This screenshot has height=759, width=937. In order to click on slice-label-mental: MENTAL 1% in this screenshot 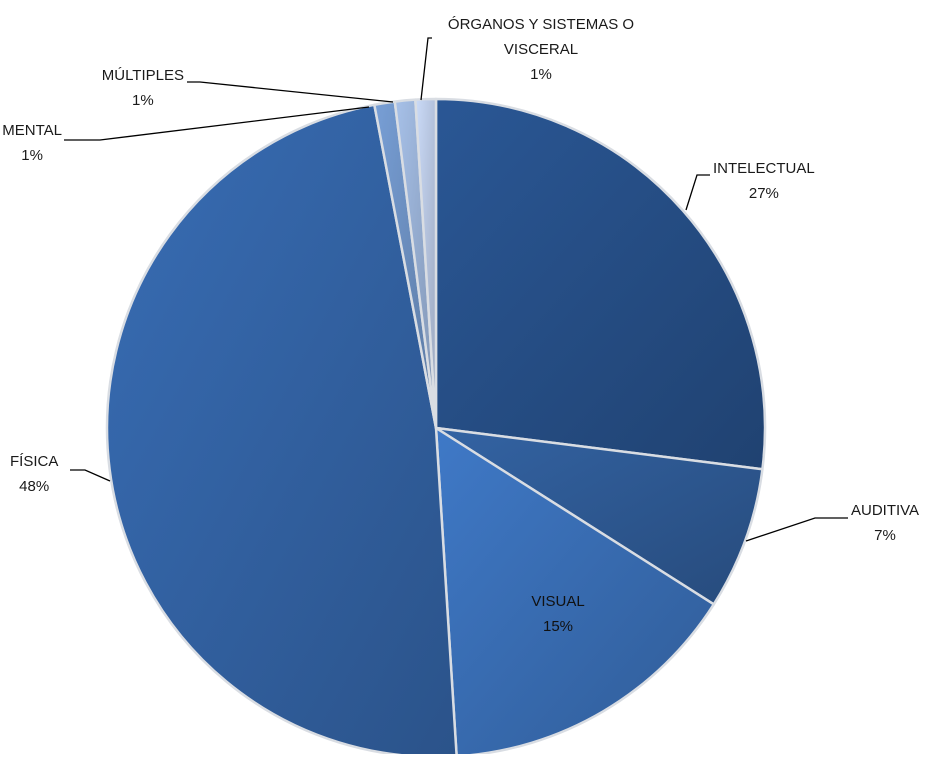, I will do `click(32, 143)`.